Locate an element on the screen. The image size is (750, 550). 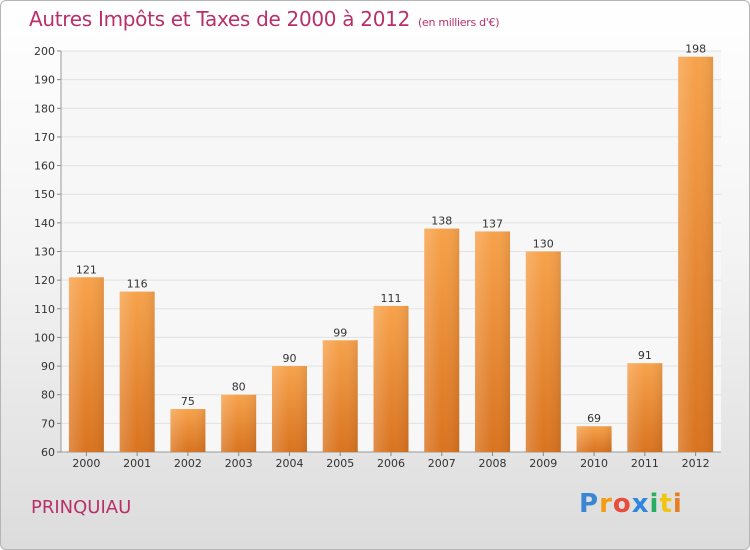
bar-value-label: 90 is located at coordinates (289, 358).